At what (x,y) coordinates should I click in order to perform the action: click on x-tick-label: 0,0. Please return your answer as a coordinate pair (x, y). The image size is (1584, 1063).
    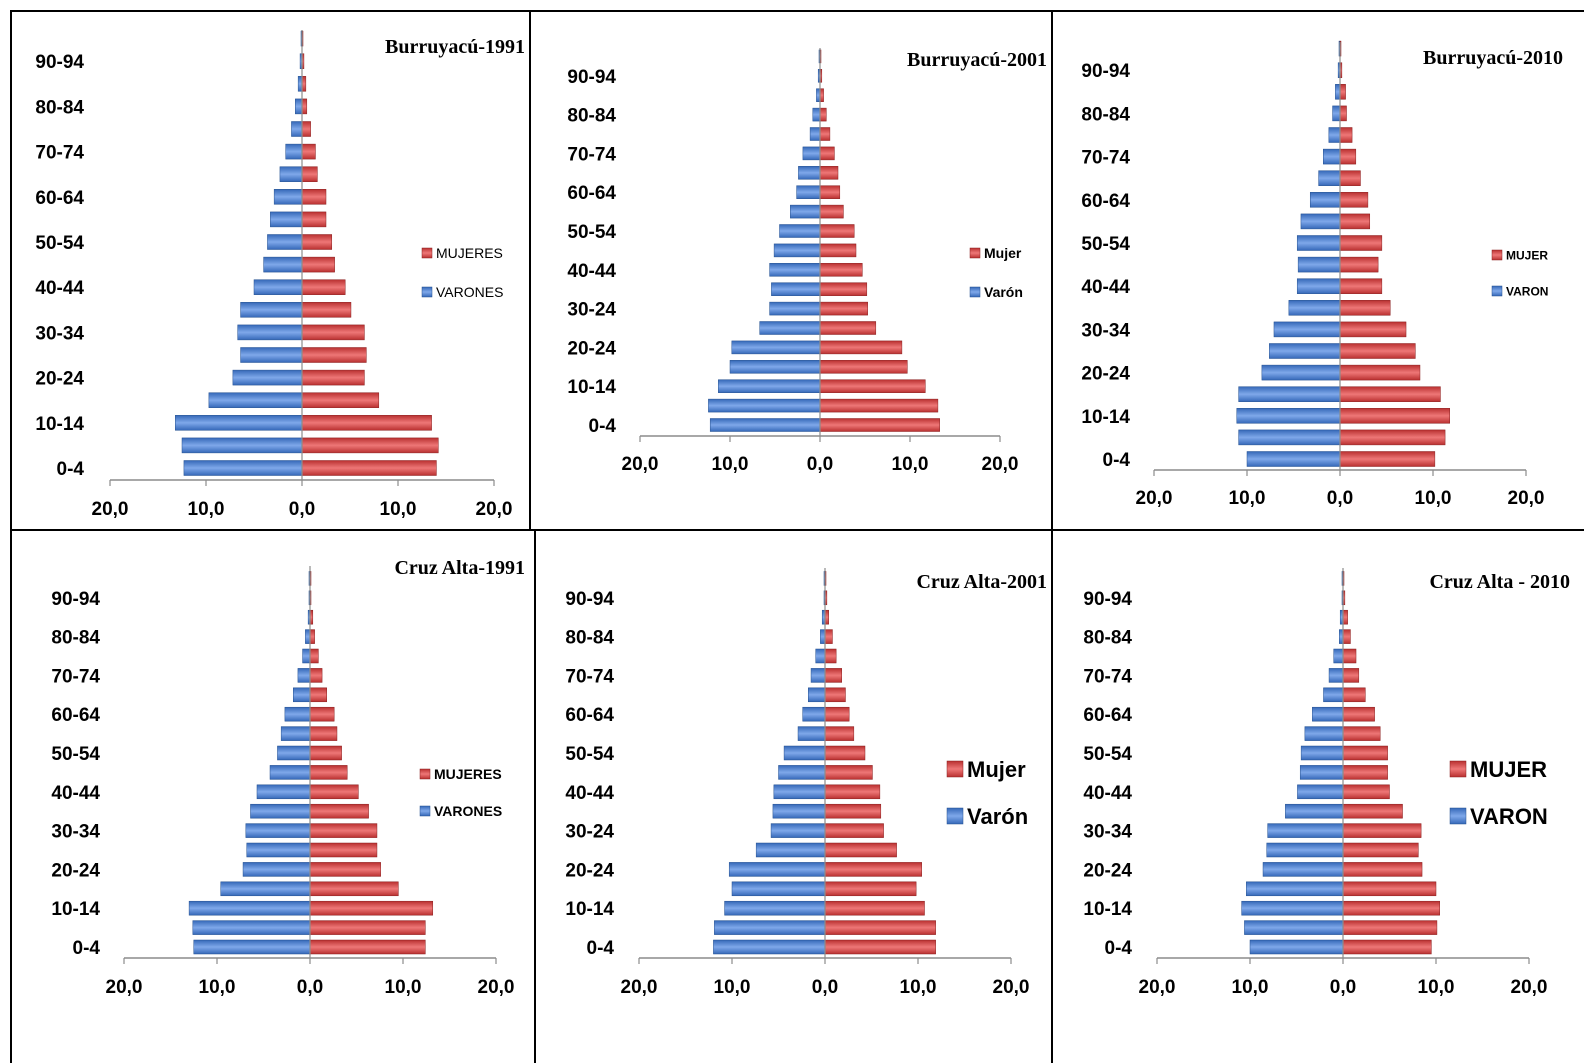
    Looking at the image, I should click on (825, 987).